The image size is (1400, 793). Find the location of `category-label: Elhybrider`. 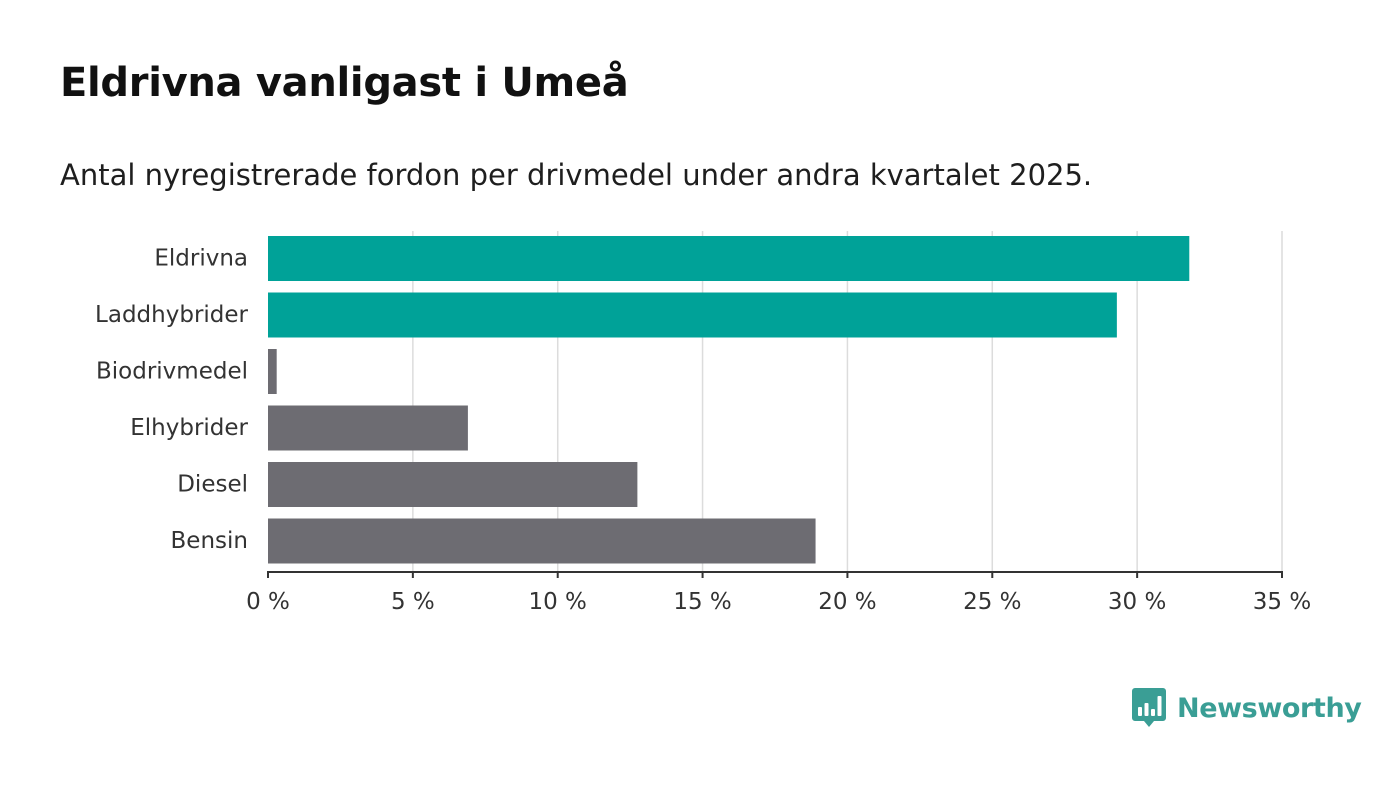

category-label: Elhybrider is located at coordinates (189, 428).